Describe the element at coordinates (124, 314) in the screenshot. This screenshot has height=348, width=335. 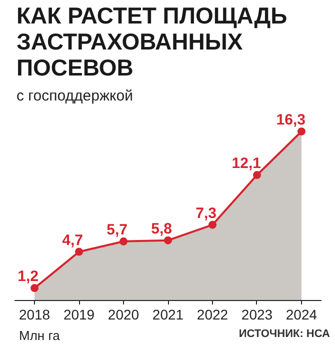
I see `x-tick-label: 2020` at that location.